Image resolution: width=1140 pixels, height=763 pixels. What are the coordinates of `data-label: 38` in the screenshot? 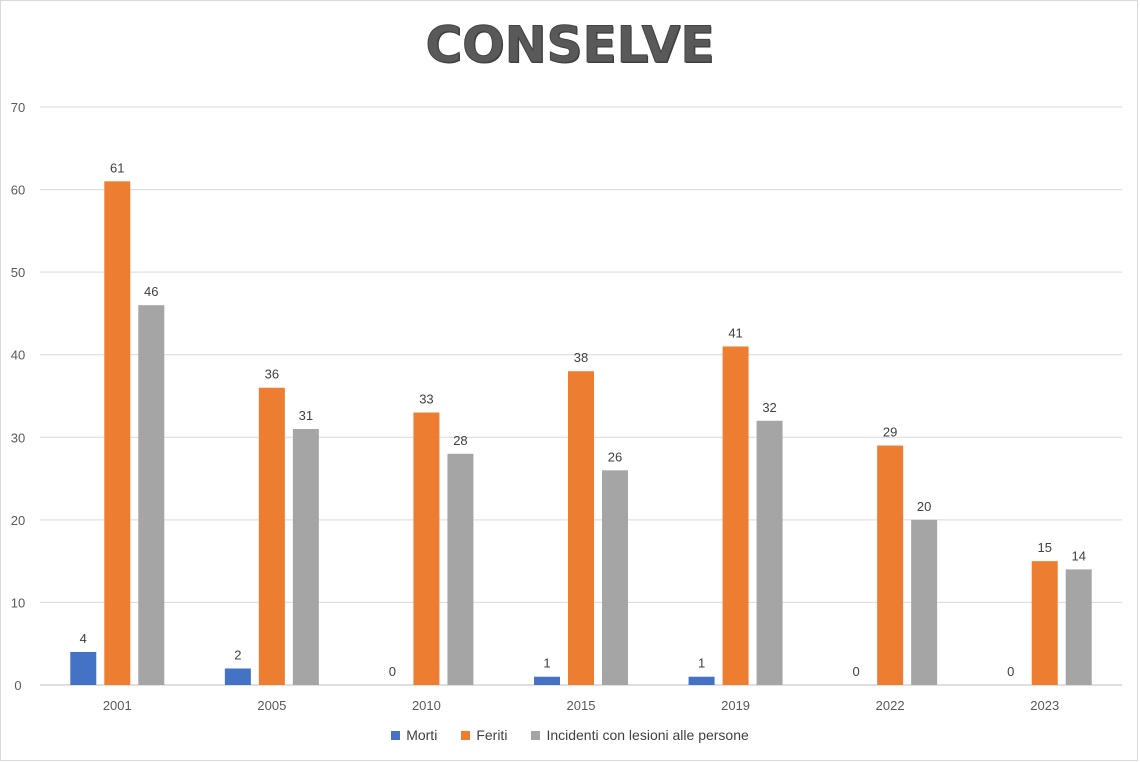 It's located at (581, 357).